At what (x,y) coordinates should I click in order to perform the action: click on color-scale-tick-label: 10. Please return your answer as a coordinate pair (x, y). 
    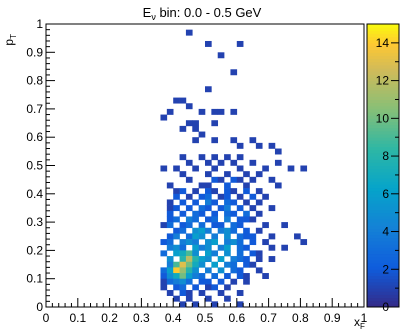
    Looking at the image, I should click on (383, 118).